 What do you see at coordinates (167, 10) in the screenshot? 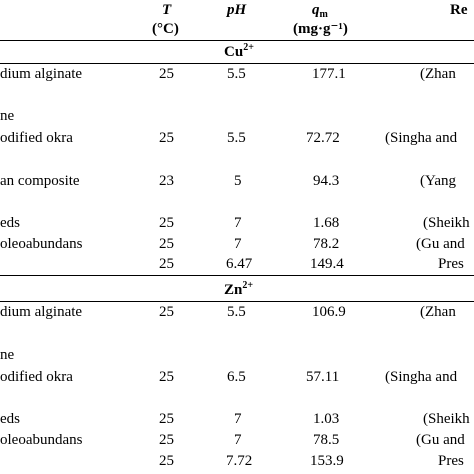
I see `col-header-temperature: T` at bounding box center [167, 10].